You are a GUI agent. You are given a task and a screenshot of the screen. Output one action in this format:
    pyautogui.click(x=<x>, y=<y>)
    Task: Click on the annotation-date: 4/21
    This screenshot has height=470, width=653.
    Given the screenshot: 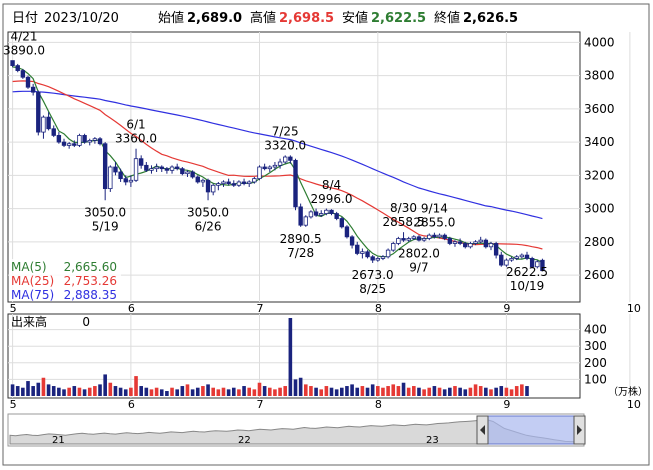 What is the action you would take?
    pyautogui.click(x=24, y=37)
    